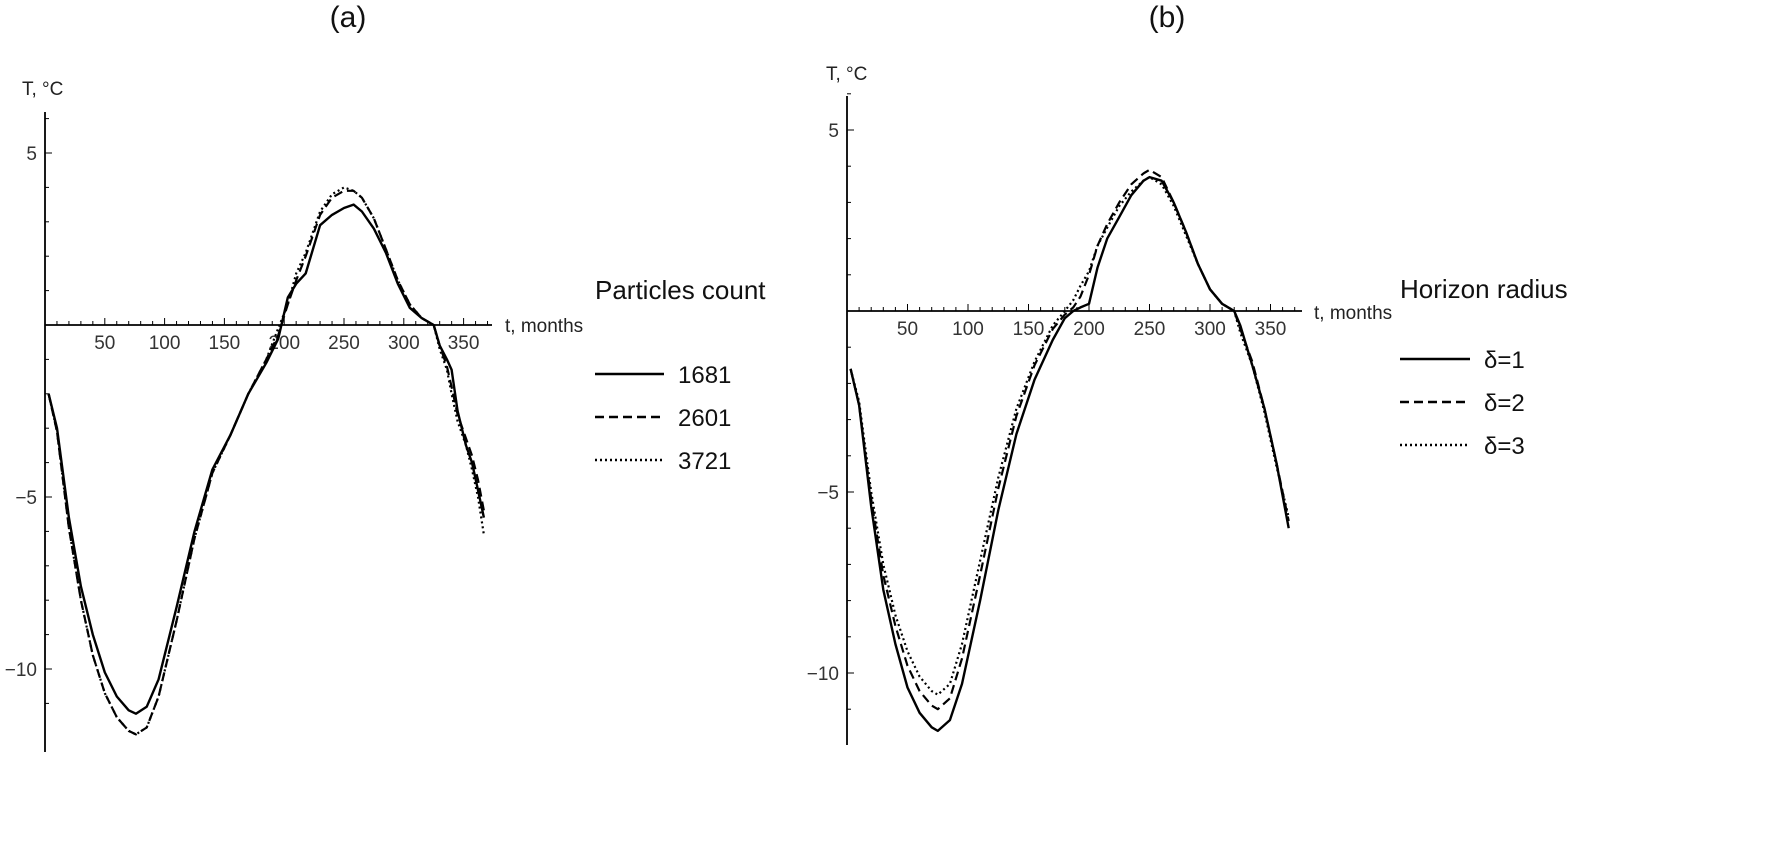 This screenshot has width=1772, height=857. What do you see at coordinates (1484, 289) in the screenshot?
I see `legend-title: Horizon radius` at bounding box center [1484, 289].